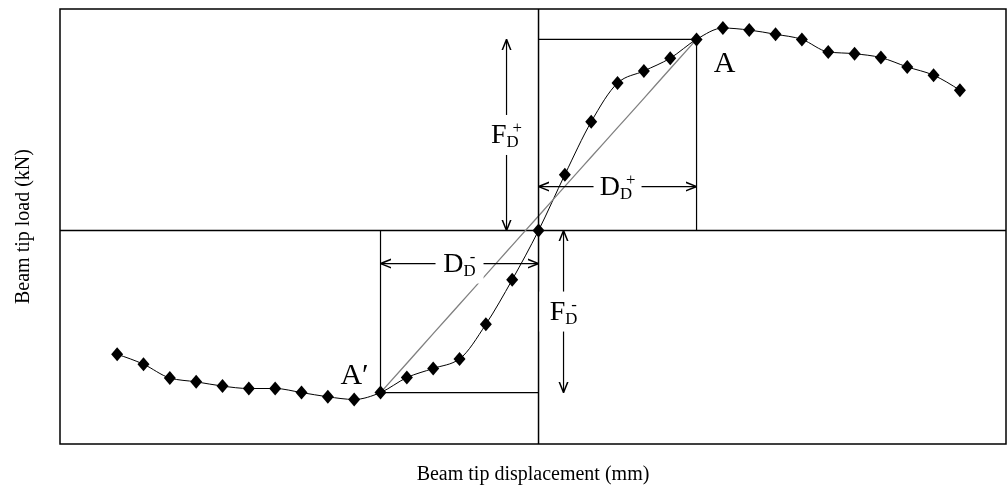 This screenshot has height=489, width=1008. Describe the element at coordinates (22, 226) in the screenshot. I see `y-axis-title: Beam tip load (kN)` at that location.